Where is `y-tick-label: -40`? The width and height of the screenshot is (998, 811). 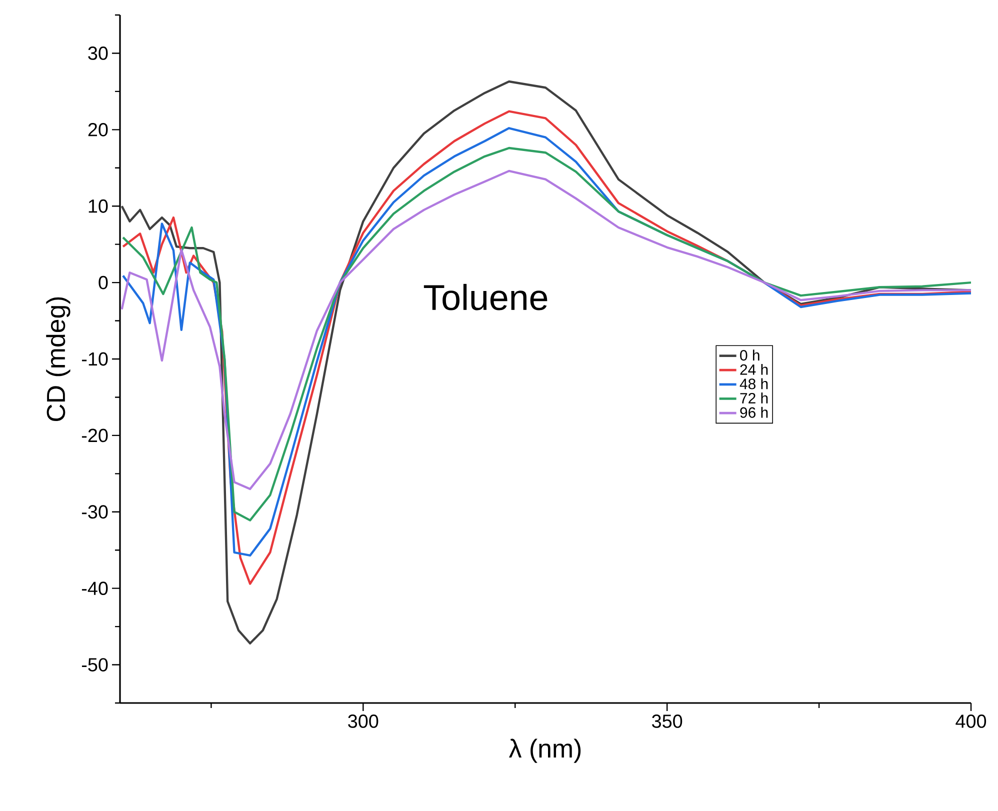
y-tick-label: -40 is located at coordinates (95, 589).